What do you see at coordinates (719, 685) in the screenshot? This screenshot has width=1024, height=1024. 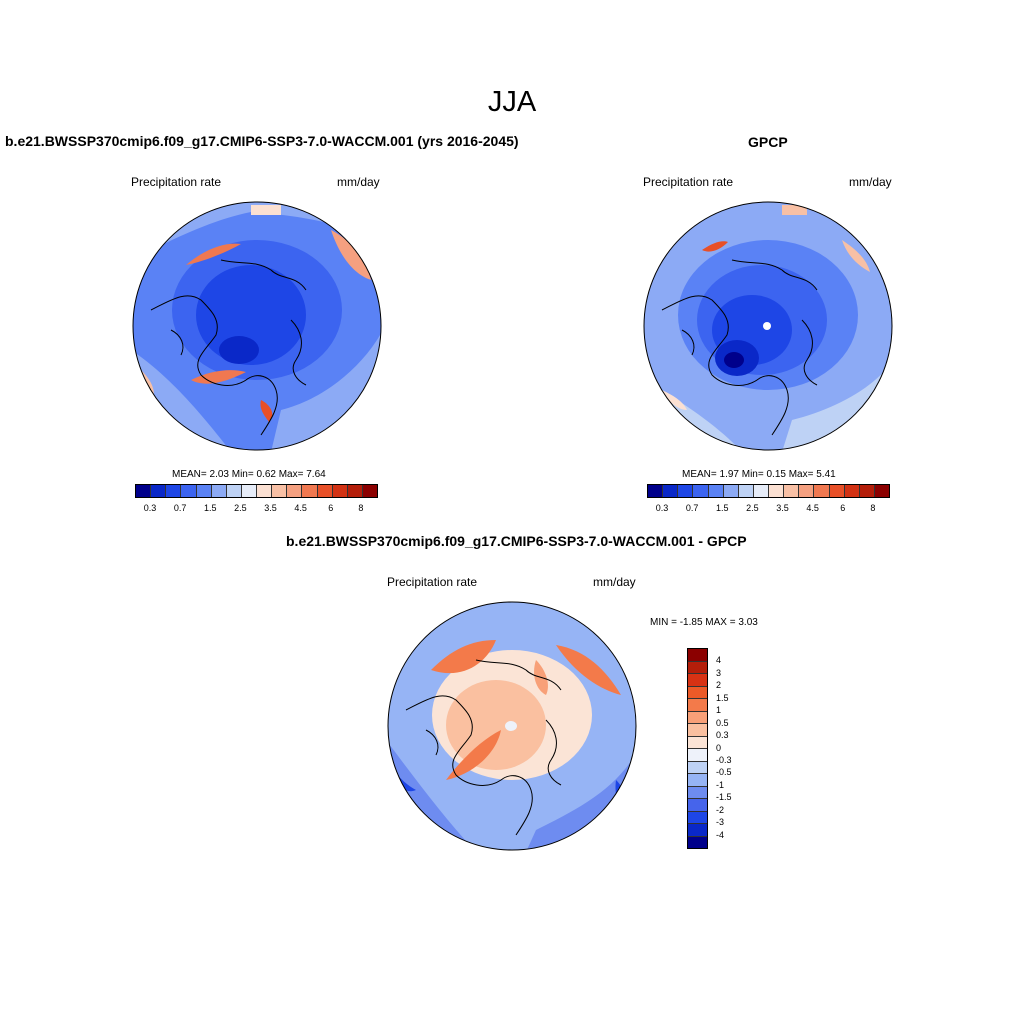 I see `colorbar-tick-label: 2` at bounding box center [719, 685].